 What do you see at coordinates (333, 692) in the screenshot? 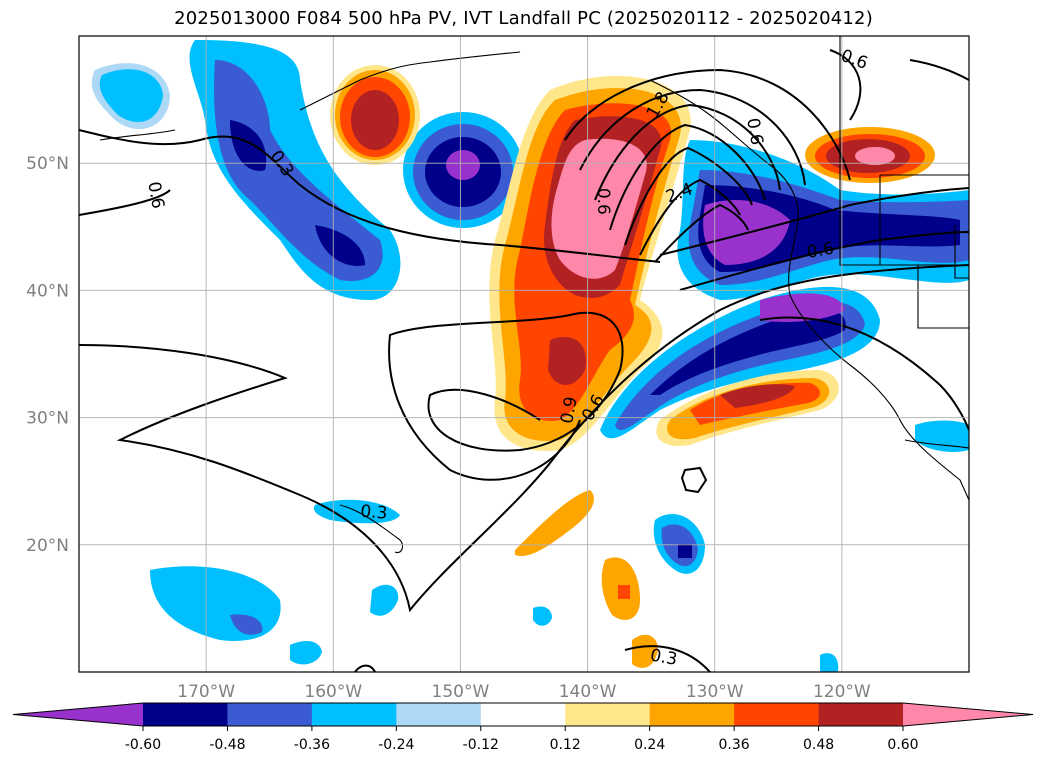
I see `lon-tick-label: 160°W` at bounding box center [333, 692].